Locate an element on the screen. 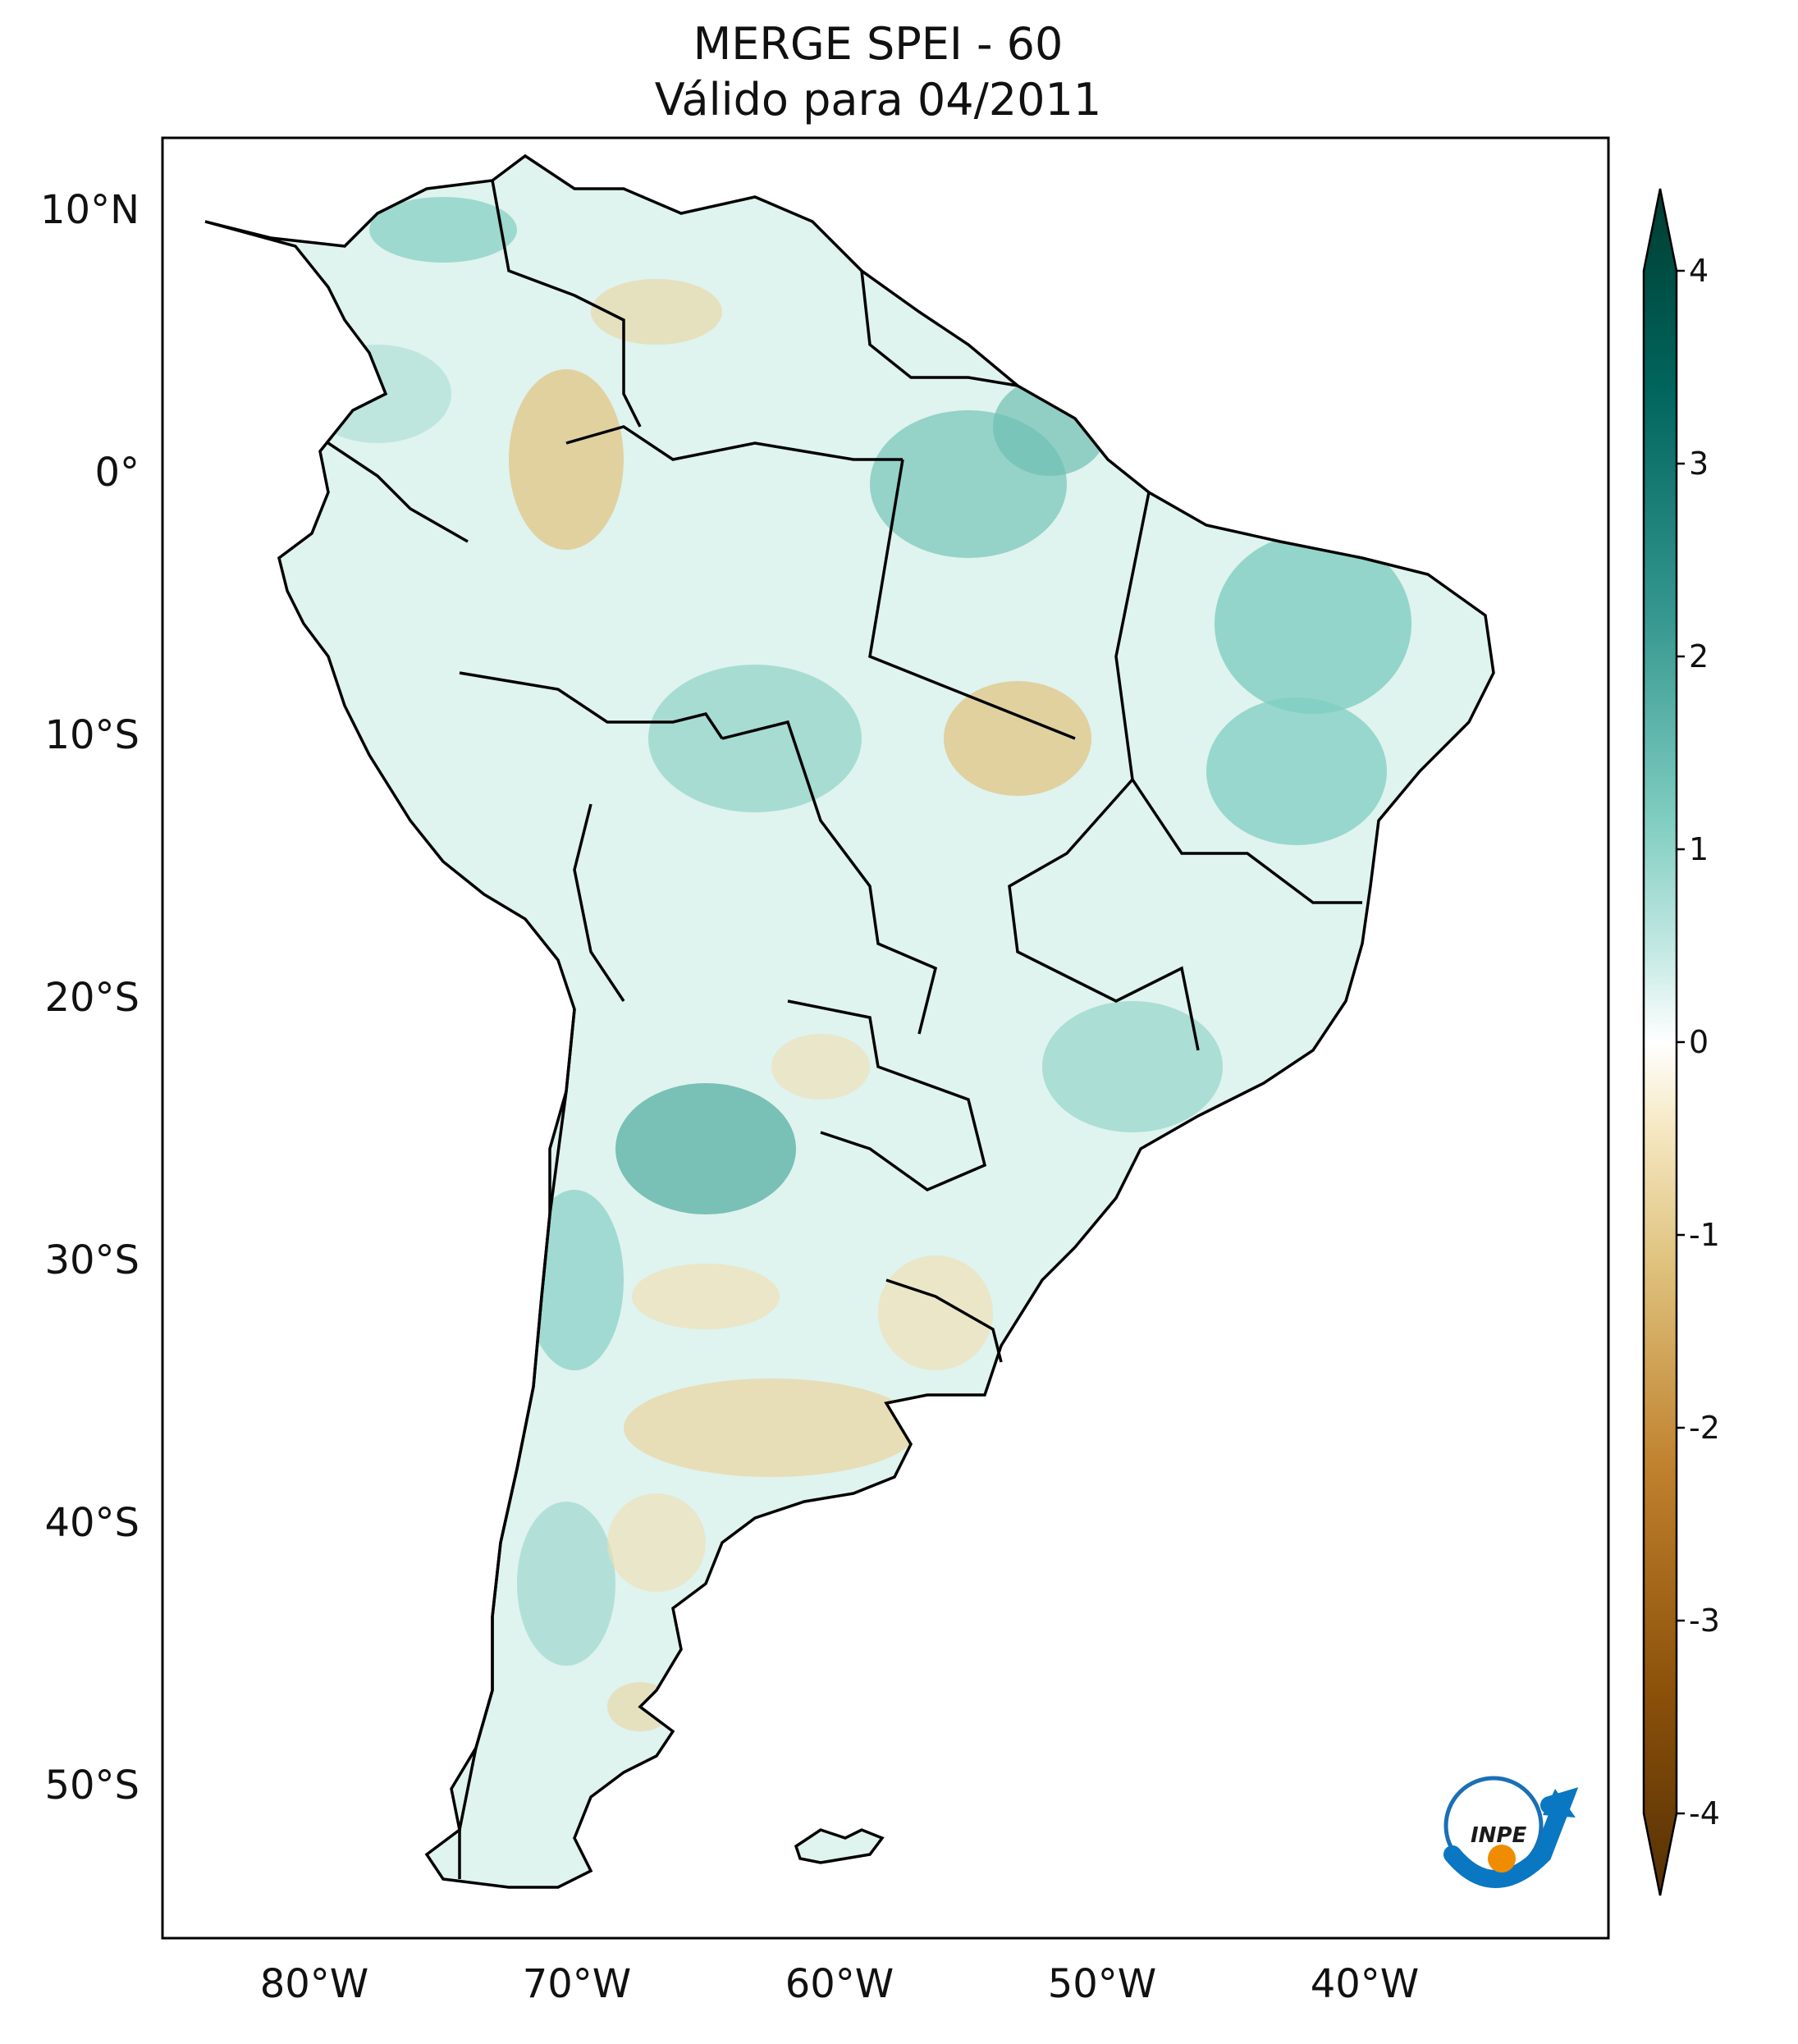 The width and height of the screenshot is (1798, 2044). border-brazil-state-b is located at coordinates (1238, 698).